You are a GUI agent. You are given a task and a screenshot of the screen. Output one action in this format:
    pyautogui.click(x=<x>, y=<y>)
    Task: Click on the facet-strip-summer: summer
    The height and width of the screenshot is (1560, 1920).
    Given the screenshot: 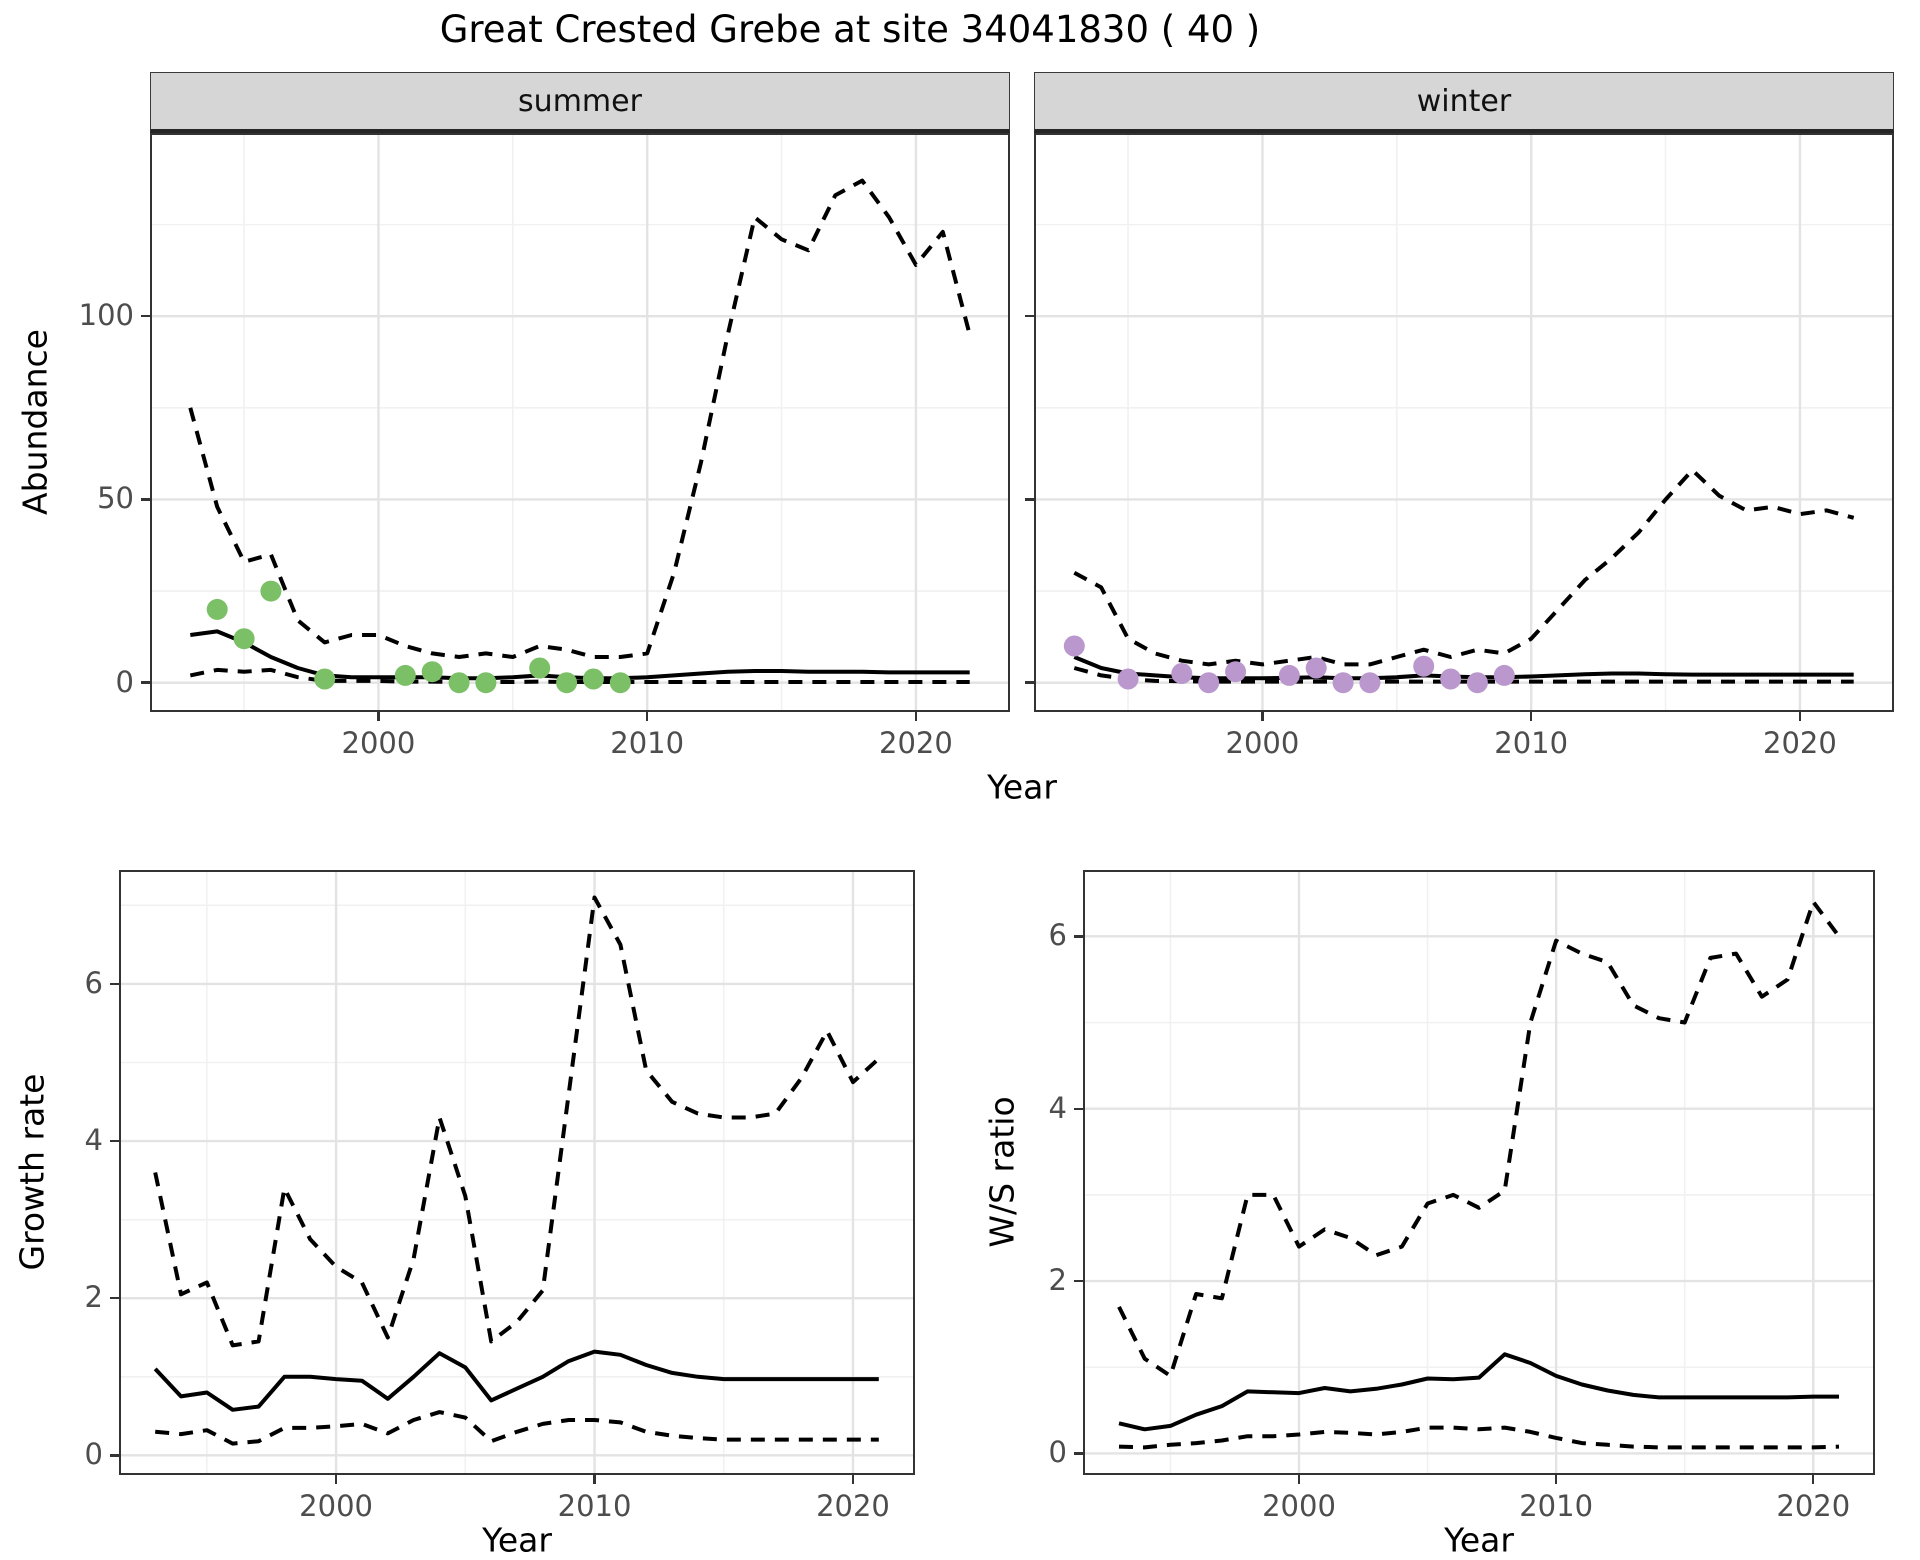 What is the action you would take?
    pyautogui.click(x=580, y=102)
    